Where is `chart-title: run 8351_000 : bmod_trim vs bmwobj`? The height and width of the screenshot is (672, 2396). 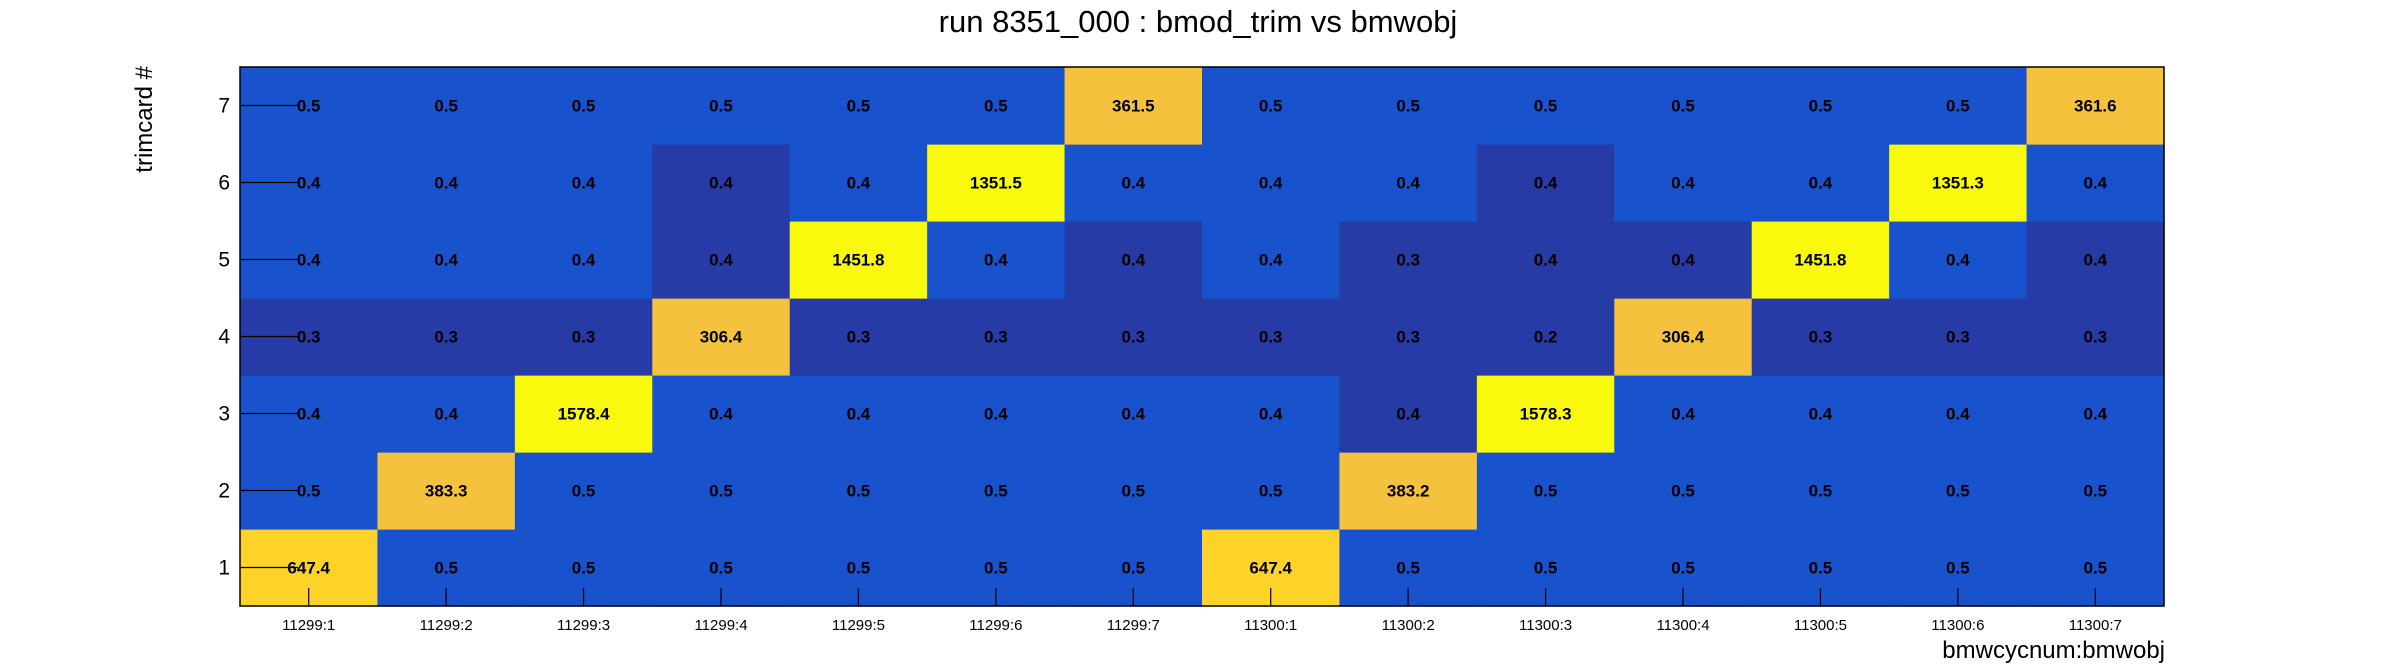
chart-title: run 8351_000 : bmod_trim vs bmwobj is located at coordinates (1198, 21).